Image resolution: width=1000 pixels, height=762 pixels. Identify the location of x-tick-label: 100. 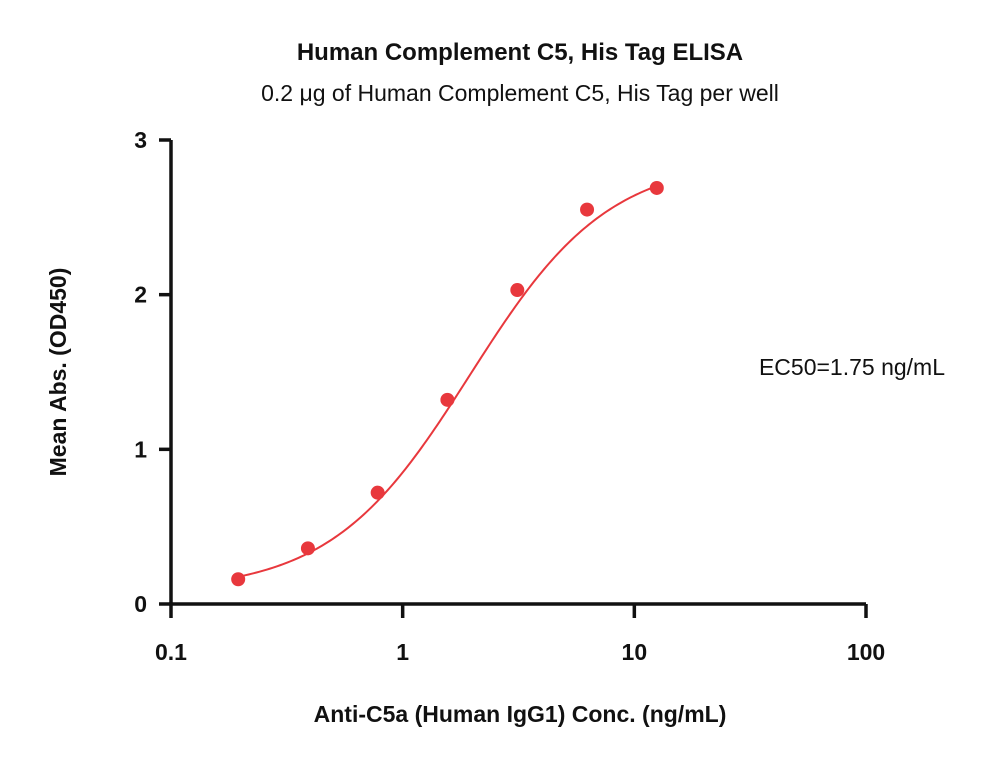
(866, 652).